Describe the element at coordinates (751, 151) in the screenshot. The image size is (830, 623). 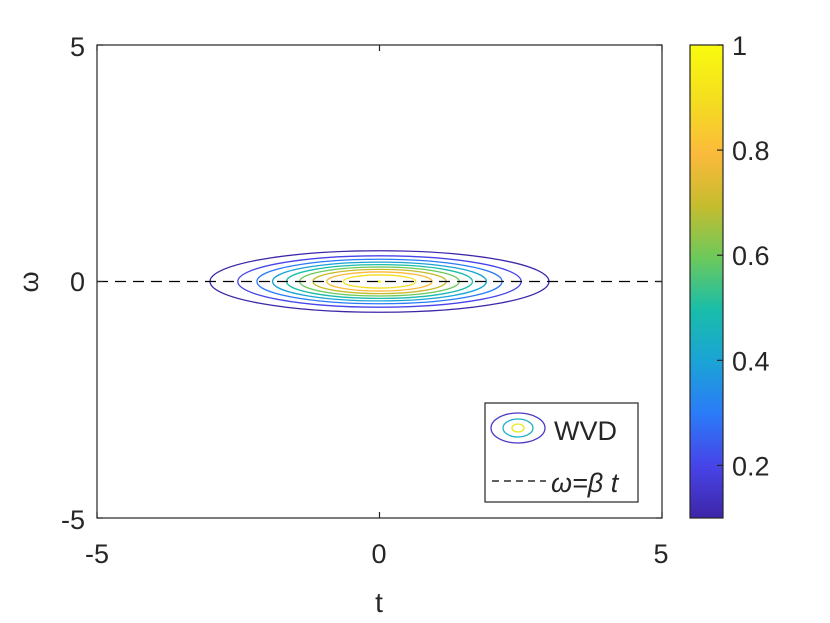
I see `colorbar-tick-label: 0.8` at that location.